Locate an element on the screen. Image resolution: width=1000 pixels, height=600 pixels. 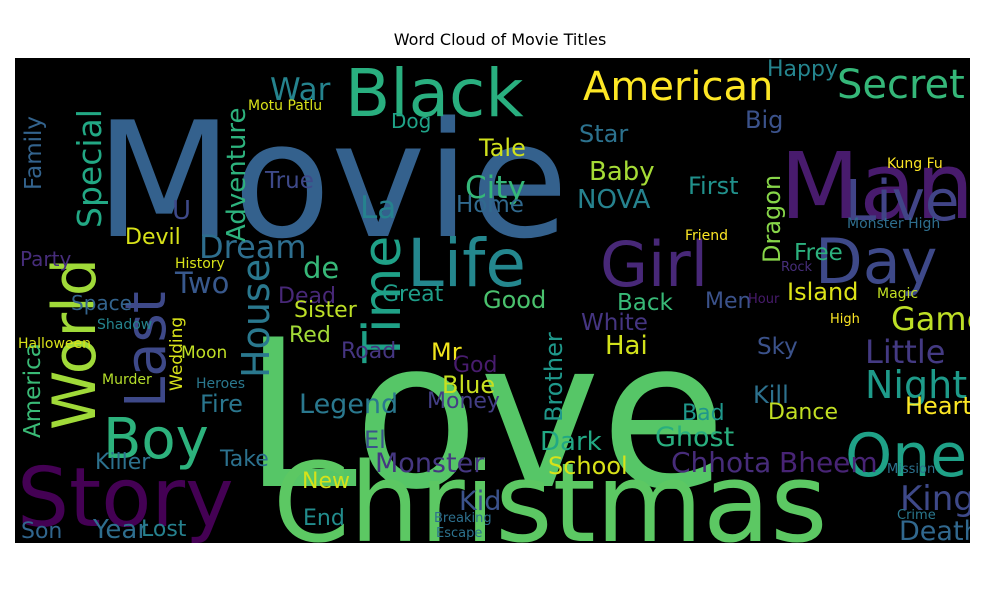
word-tale: Tale is located at coordinates (502, 148).